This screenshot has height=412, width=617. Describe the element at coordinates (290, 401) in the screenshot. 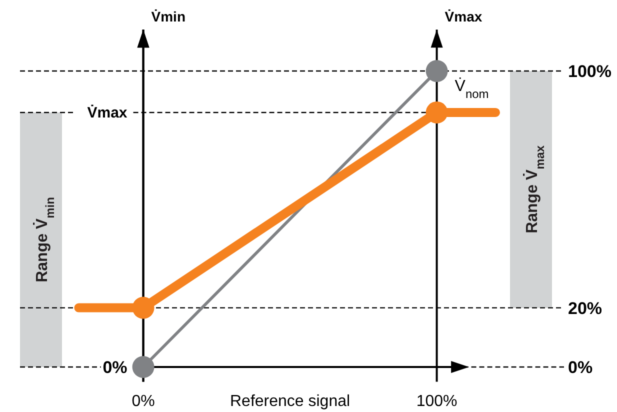

I see `x-axis-title: Reference signal` at that location.